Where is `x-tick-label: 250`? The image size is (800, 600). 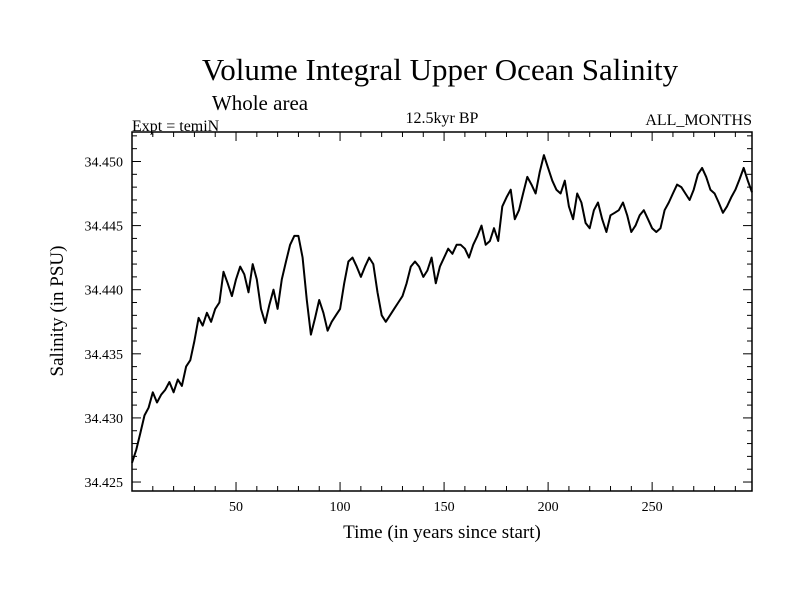
x-tick-label: 250 is located at coordinates (652, 507).